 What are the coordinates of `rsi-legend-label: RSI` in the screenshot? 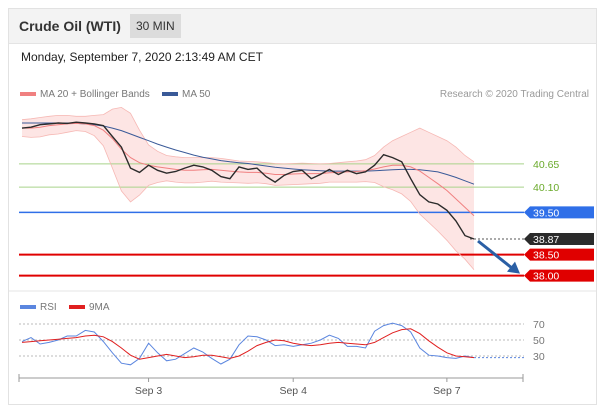 It's located at (48, 307).